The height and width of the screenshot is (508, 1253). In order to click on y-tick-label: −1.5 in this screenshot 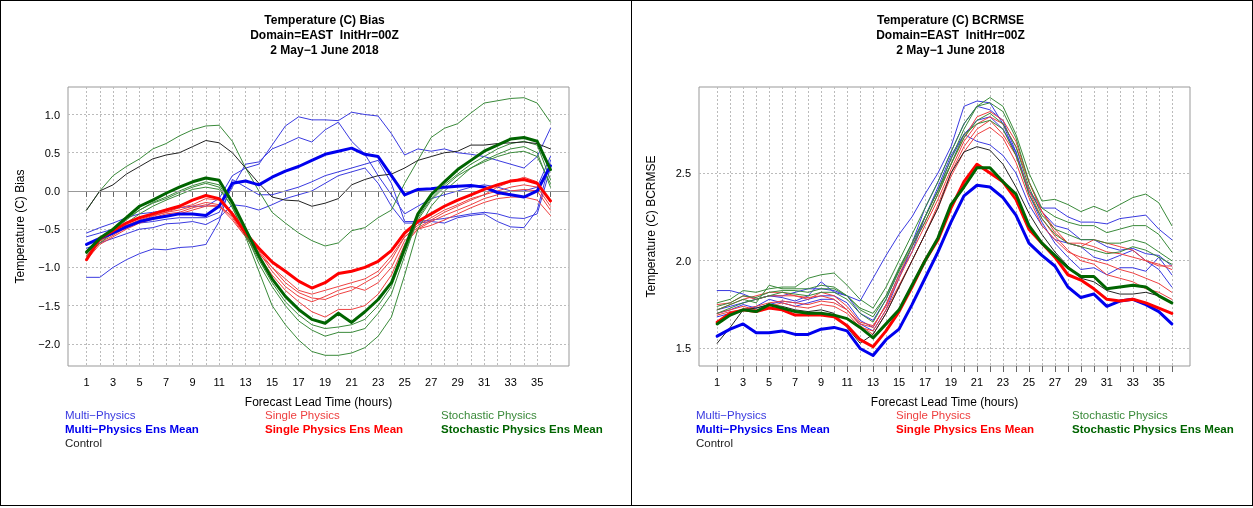, I will do `click(49, 305)`.